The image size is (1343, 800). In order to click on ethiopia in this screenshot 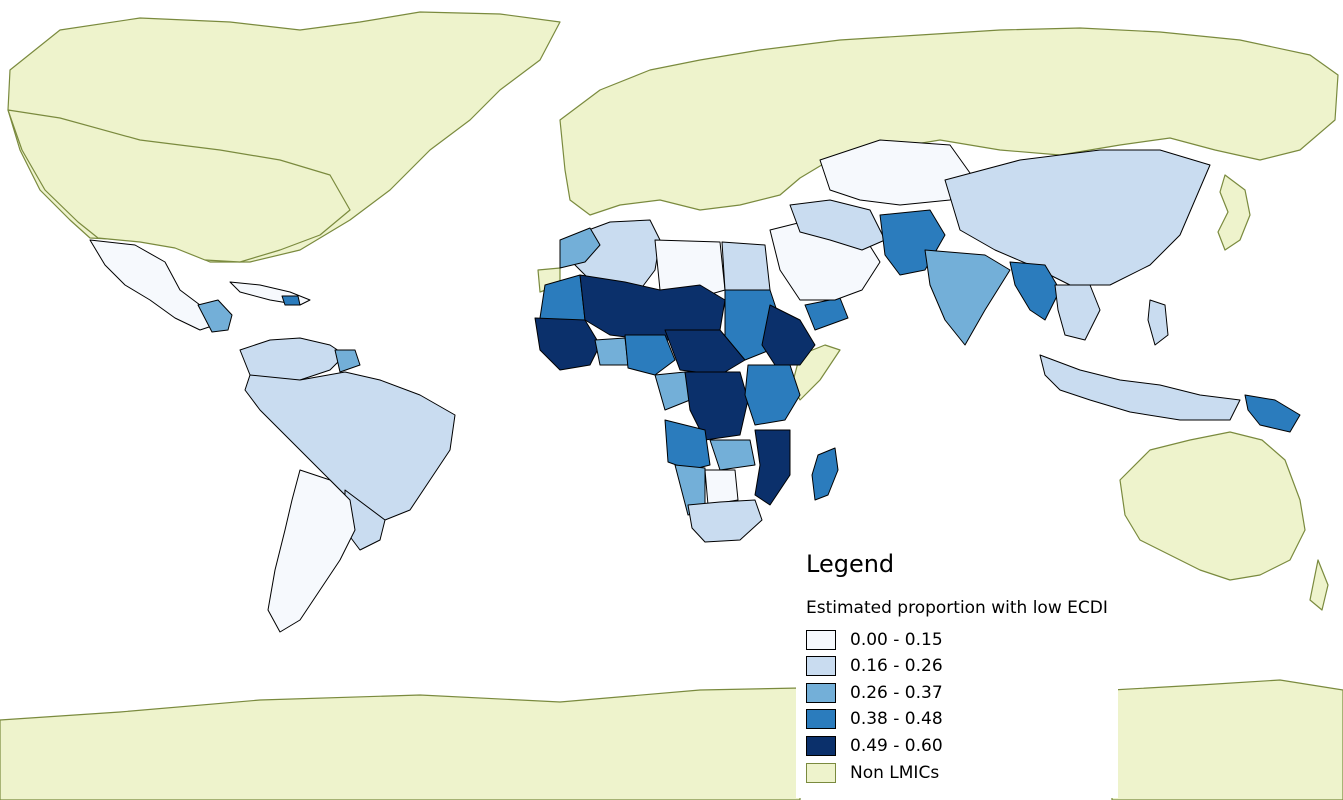, I will do `click(788, 335)`.